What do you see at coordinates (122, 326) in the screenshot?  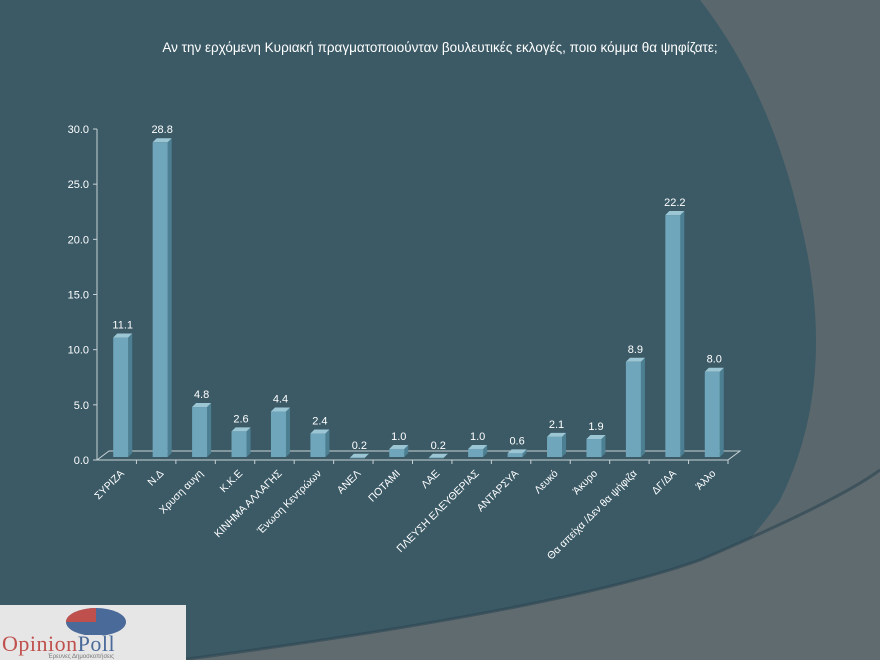 I see `data-label: 11.1` at bounding box center [122, 326].